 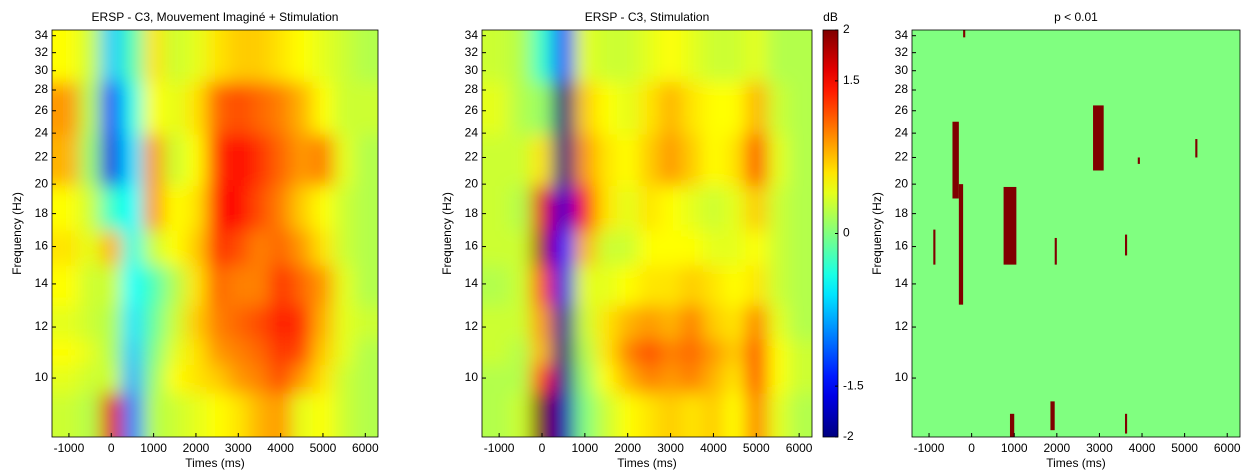 I want to click on y-tick-label: 30, so click(x=472, y=70).